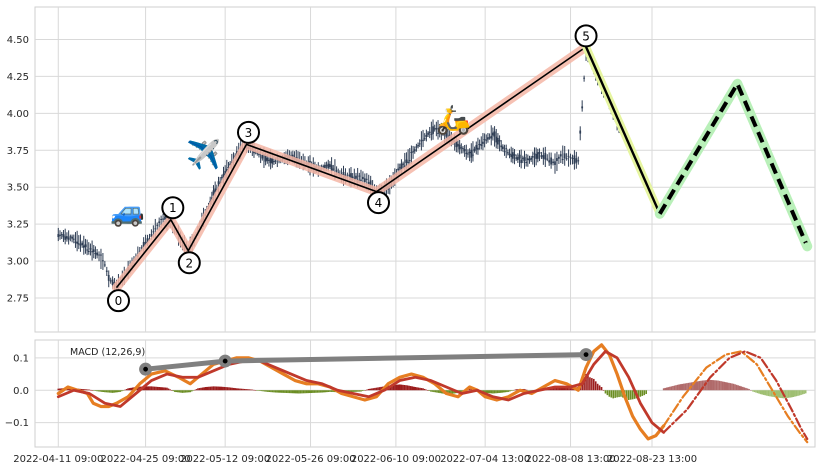 The width and height of the screenshot is (822, 471). Describe the element at coordinates (310, 459) in the screenshot. I see `x-tick-label: 2022-05-26 09:00` at that location.